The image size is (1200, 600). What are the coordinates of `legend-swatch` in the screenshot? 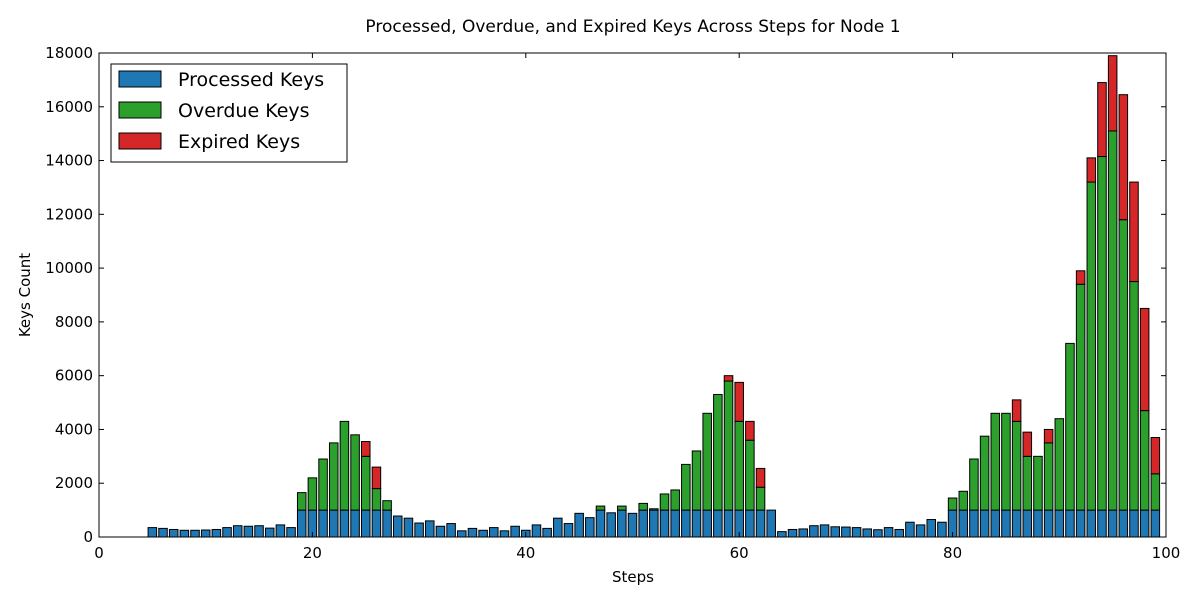 It's located at (140, 79).